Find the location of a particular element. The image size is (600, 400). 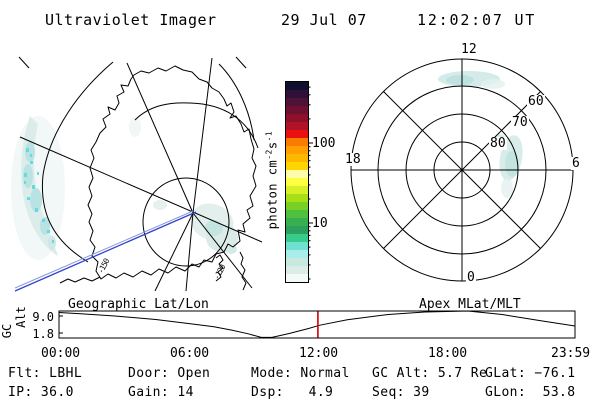

colorbar-tick-100: 100 is located at coordinates (324, 143).